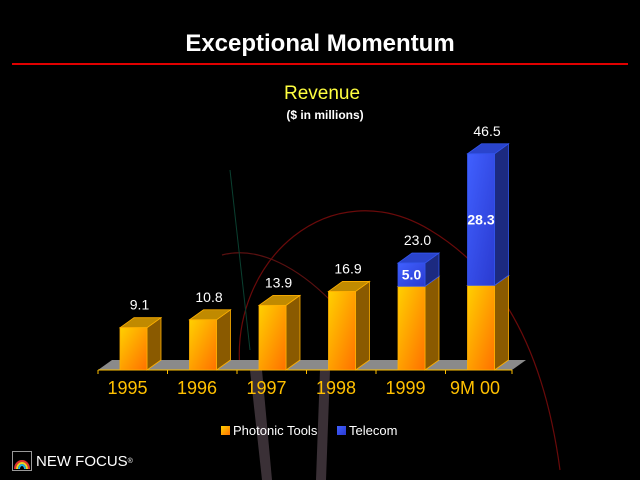 The width and height of the screenshot is (640, 480). I want to click on legend-label-photonic: Photonic Tools, so click(275, 430).